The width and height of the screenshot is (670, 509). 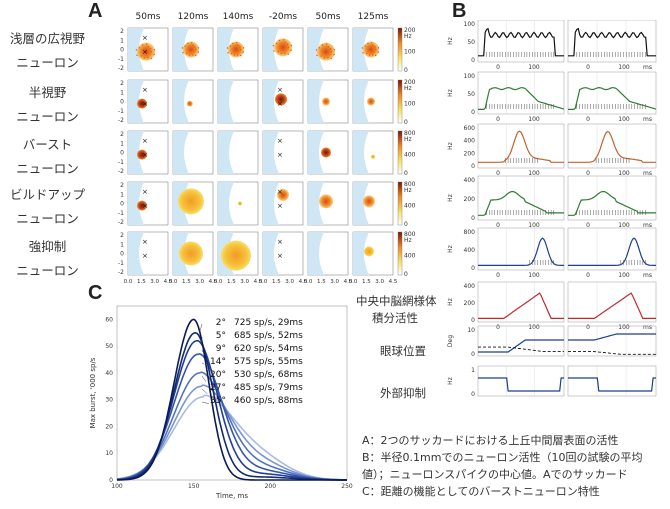 I want to click on b-ytick-2: 400, so click(x=470, y=141).